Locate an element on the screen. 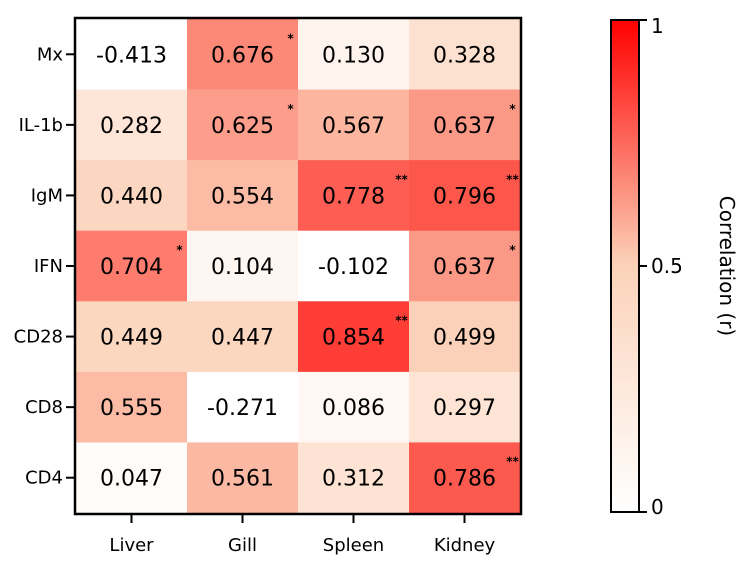  cell-value-label: 0.312 is located at coordinates (353, 479).